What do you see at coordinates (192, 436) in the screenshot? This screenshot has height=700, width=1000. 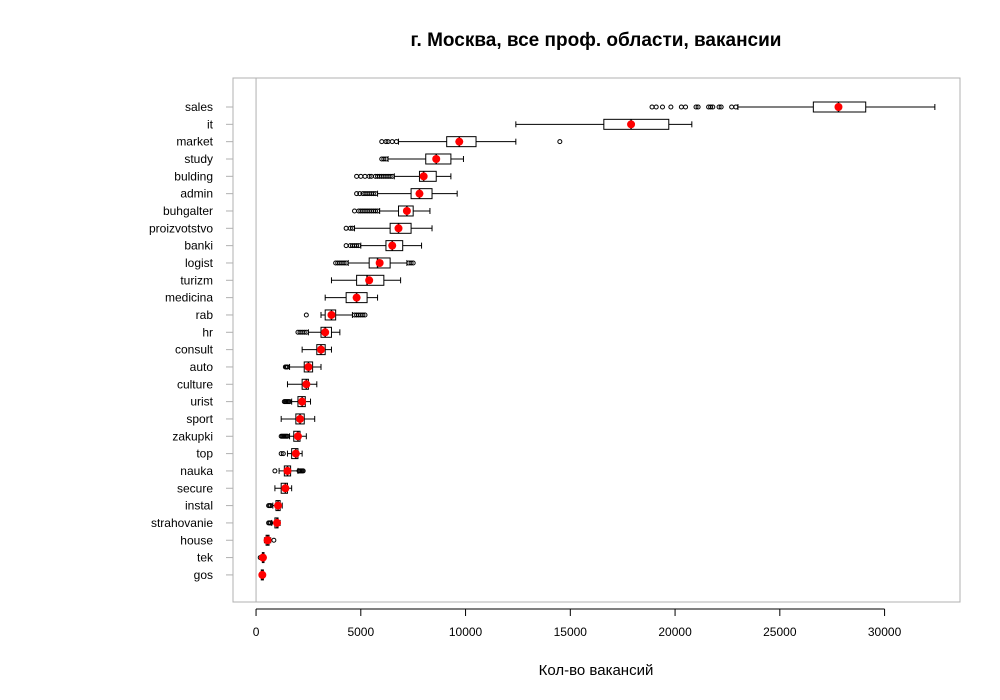 I see `category-label: zakupki` at bounding box center [192, 436].